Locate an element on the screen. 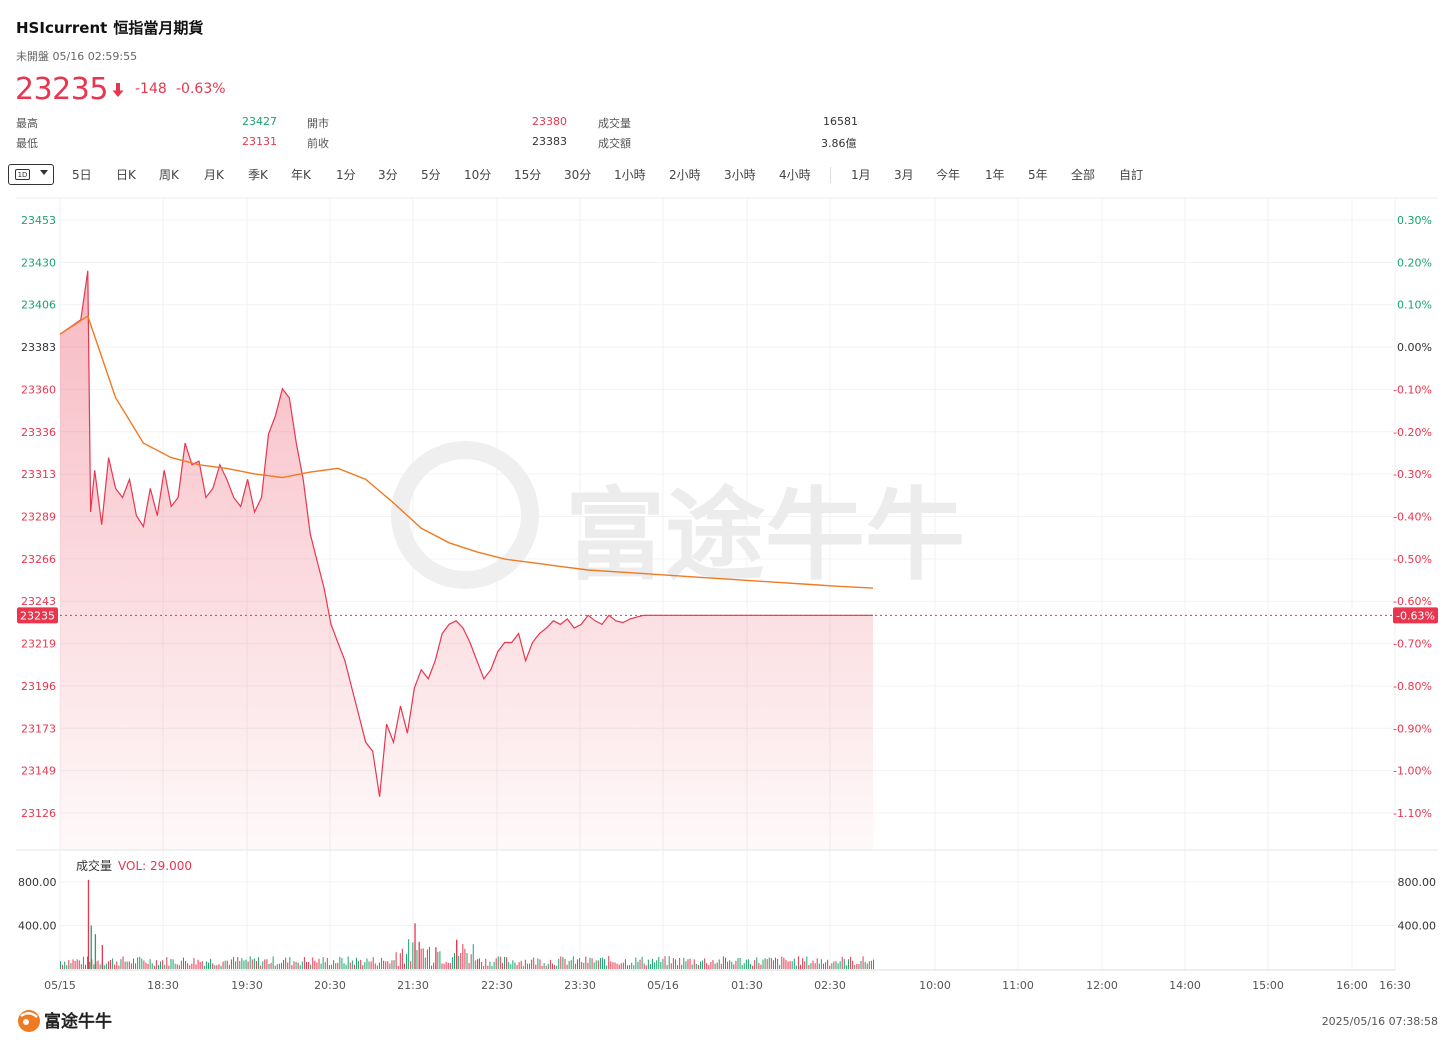 The height and width of the screenshot is (1047, 1454). tab-range: 1月 is located at coordinates (861, 175).